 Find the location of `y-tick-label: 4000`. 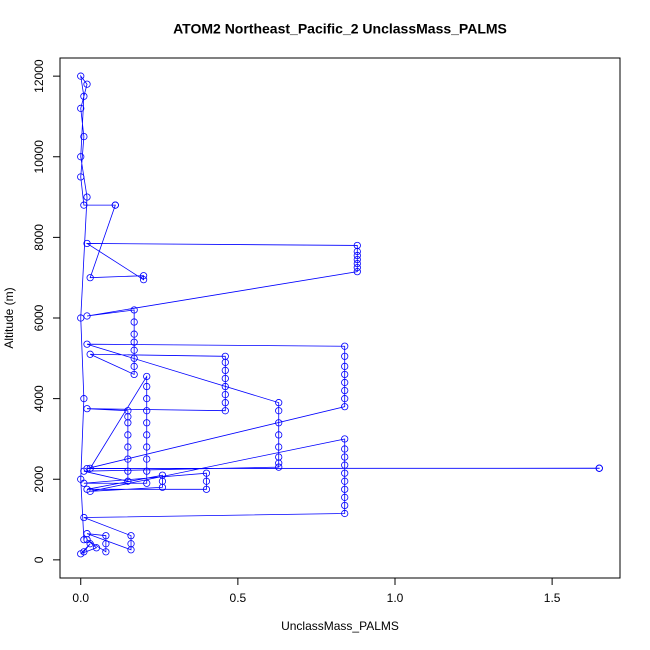

y-tick-label: 4000 is located at coordinates (39, 398).